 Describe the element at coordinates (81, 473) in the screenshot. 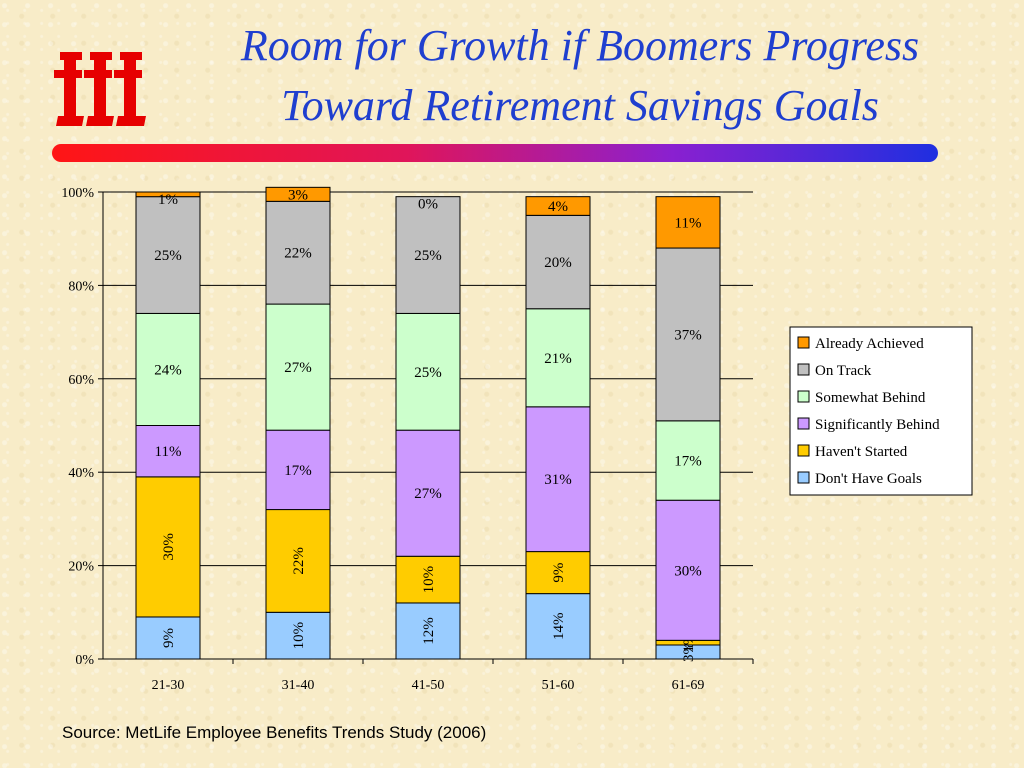

I see `y-tick-label: 40%` at that location.